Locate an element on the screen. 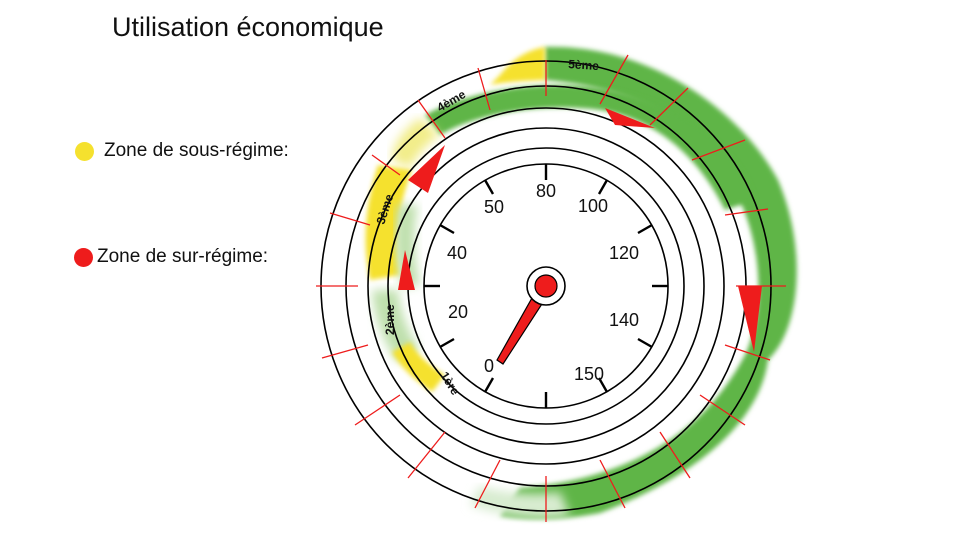 Image resolution: width=970 pixels, height=546 pixels. speed-label-140: 140 is located at coordinates (624, 320).